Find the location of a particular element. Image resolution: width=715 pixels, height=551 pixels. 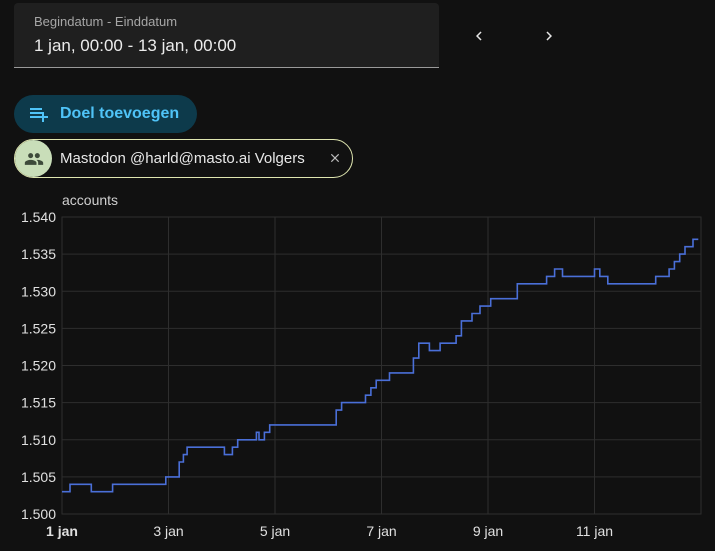

date-range-label: Begindatum - Einddatum is located at coordinates (106, 21).